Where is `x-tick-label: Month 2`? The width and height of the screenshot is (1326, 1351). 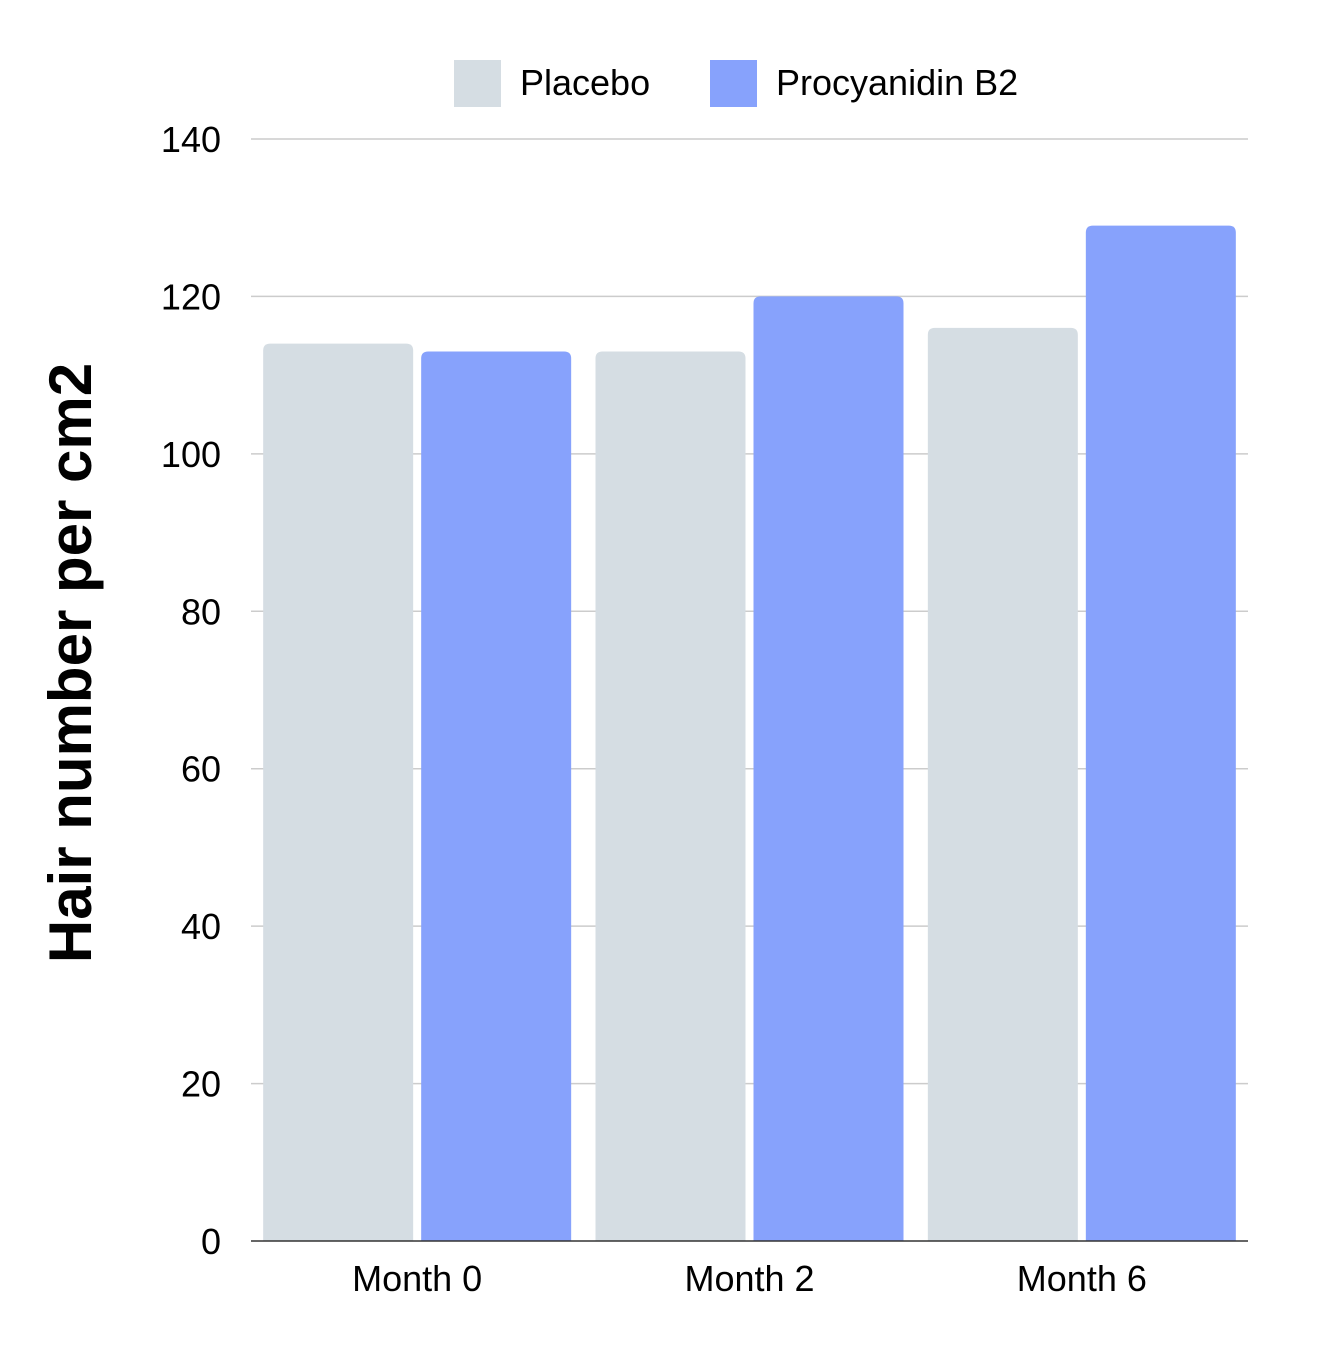 x-tick-label: Month 2 is located at coordinates (749, 1278).